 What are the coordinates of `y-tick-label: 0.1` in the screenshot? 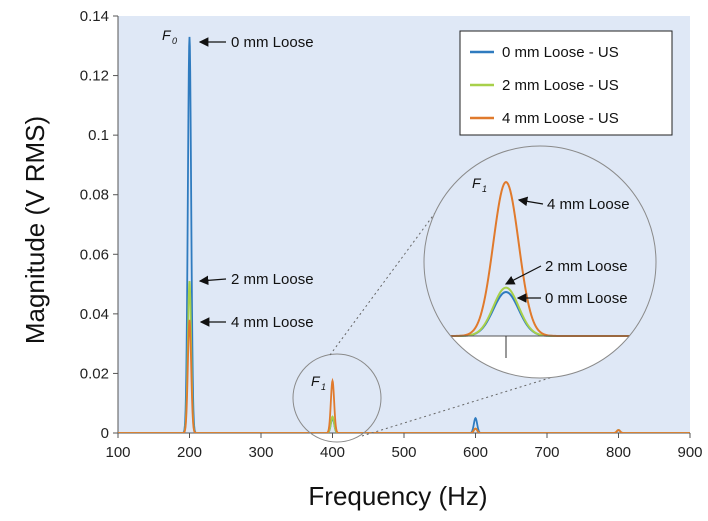 It's located at (98, 135).